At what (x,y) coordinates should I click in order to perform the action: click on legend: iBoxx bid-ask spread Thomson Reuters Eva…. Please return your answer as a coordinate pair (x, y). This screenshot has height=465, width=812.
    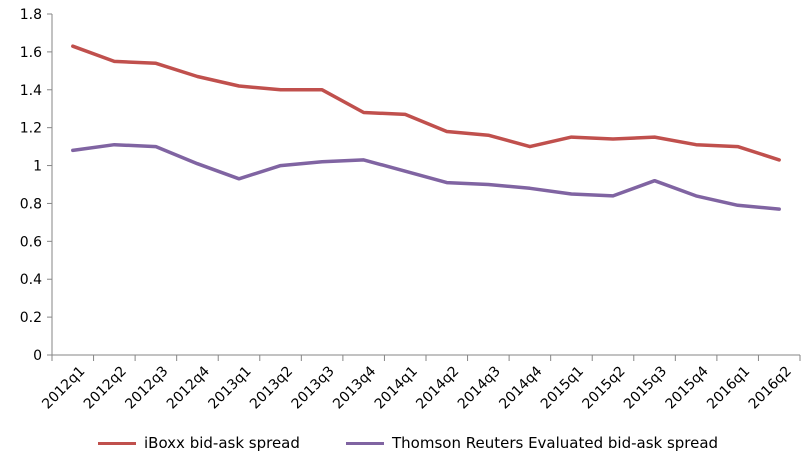
    Looking at the image, I should click on (406, 446).